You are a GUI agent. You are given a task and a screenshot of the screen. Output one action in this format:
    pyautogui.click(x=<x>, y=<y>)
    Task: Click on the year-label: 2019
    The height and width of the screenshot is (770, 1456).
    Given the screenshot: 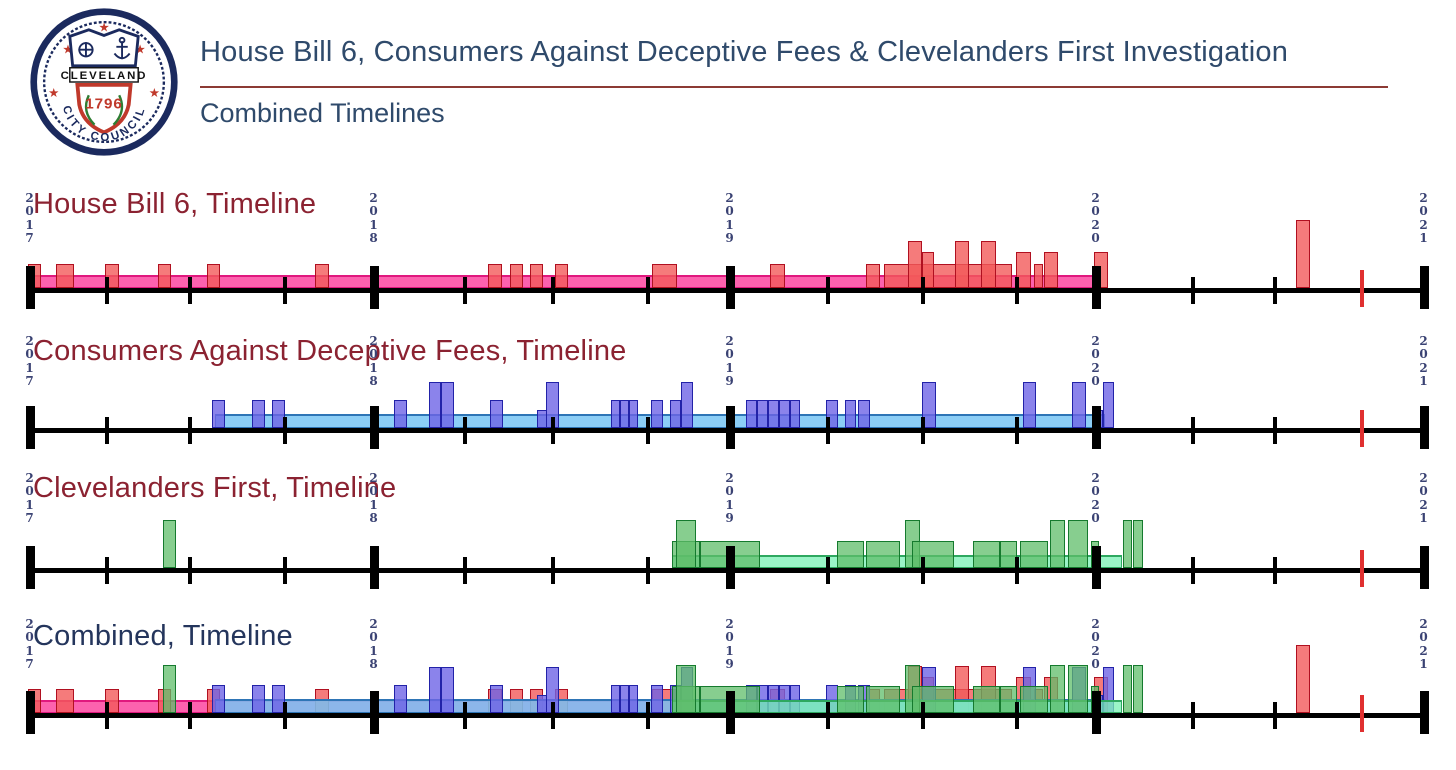 What is the action you would take?
    pyautogui.click(x=729, y=218)
    